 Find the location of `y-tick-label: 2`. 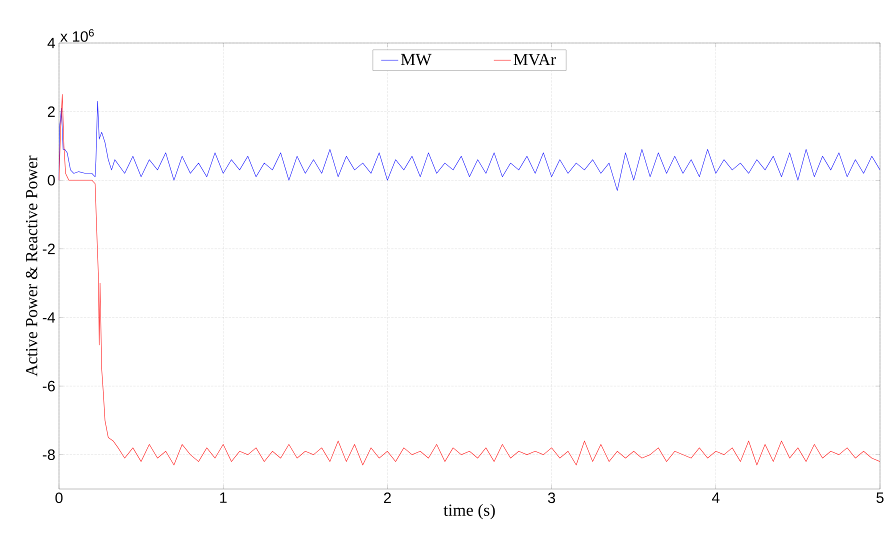

y-tick-label: 2 is located at coordinates (51, 111).